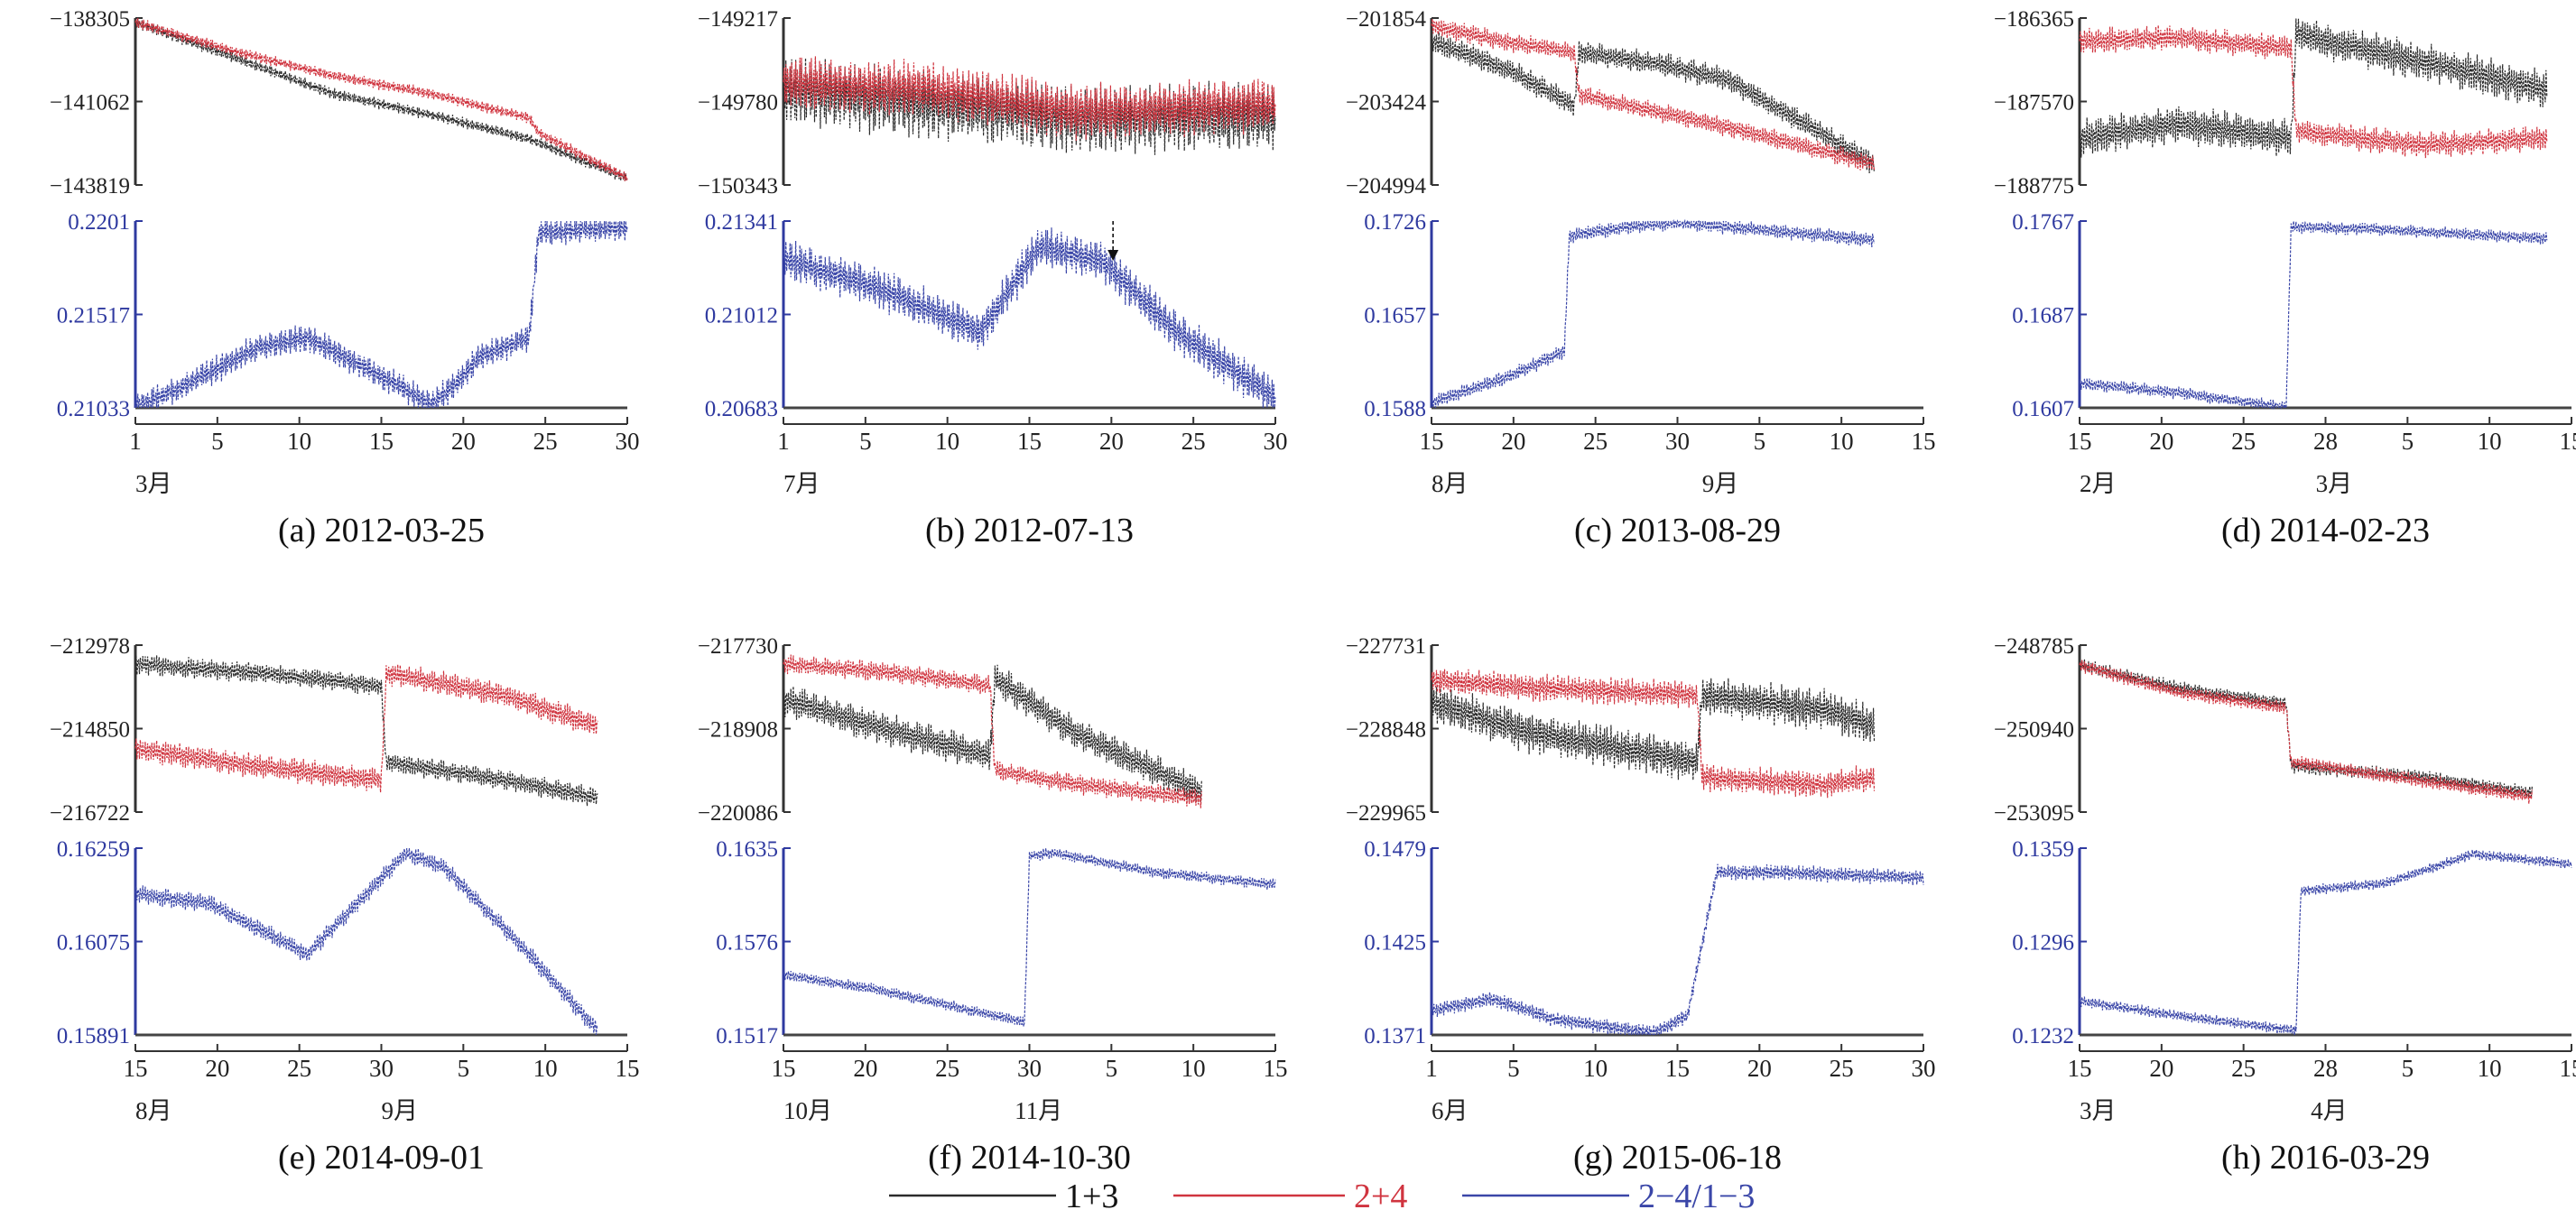 The image size is (2576, 1219). What do you see at coordinates (1395, 943) in the screenshot?
I see `bottom-y-tick-label: 0.1425` at bounding box center [1395, 943].